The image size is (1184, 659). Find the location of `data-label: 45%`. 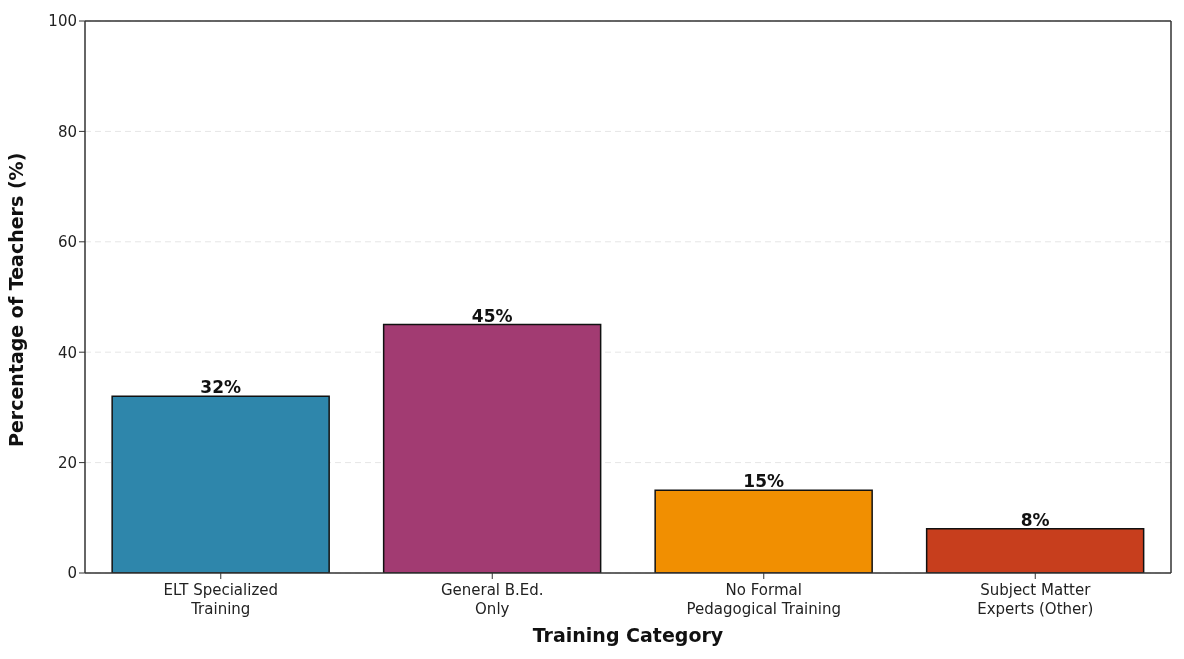

data-label: 45% is located at coordinates (492, 315).